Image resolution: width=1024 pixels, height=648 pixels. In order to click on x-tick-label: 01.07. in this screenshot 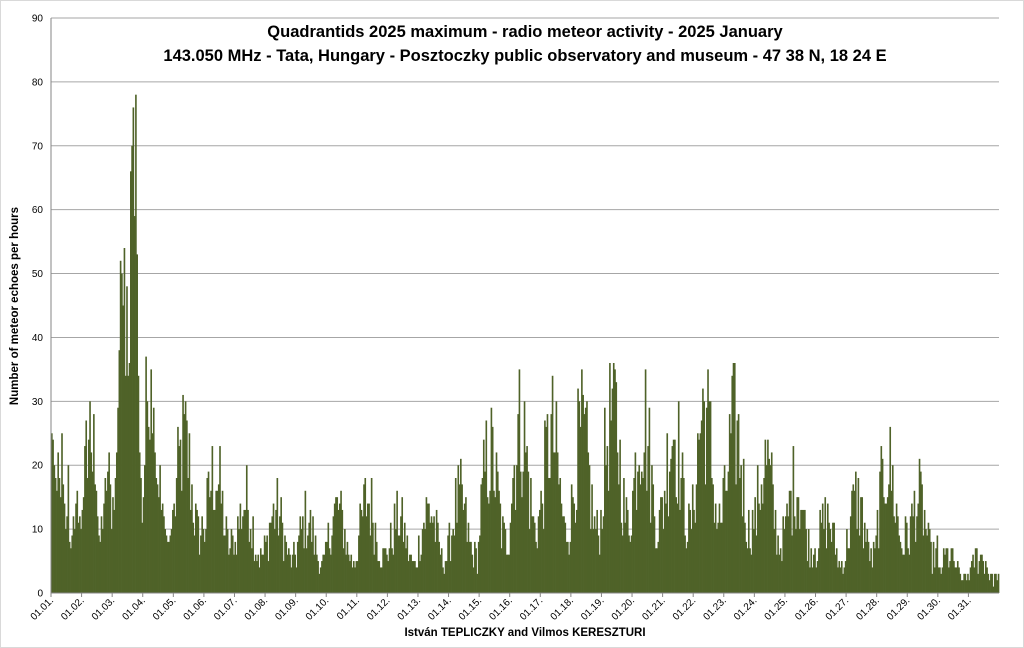, I will do `click(225, 608)`.